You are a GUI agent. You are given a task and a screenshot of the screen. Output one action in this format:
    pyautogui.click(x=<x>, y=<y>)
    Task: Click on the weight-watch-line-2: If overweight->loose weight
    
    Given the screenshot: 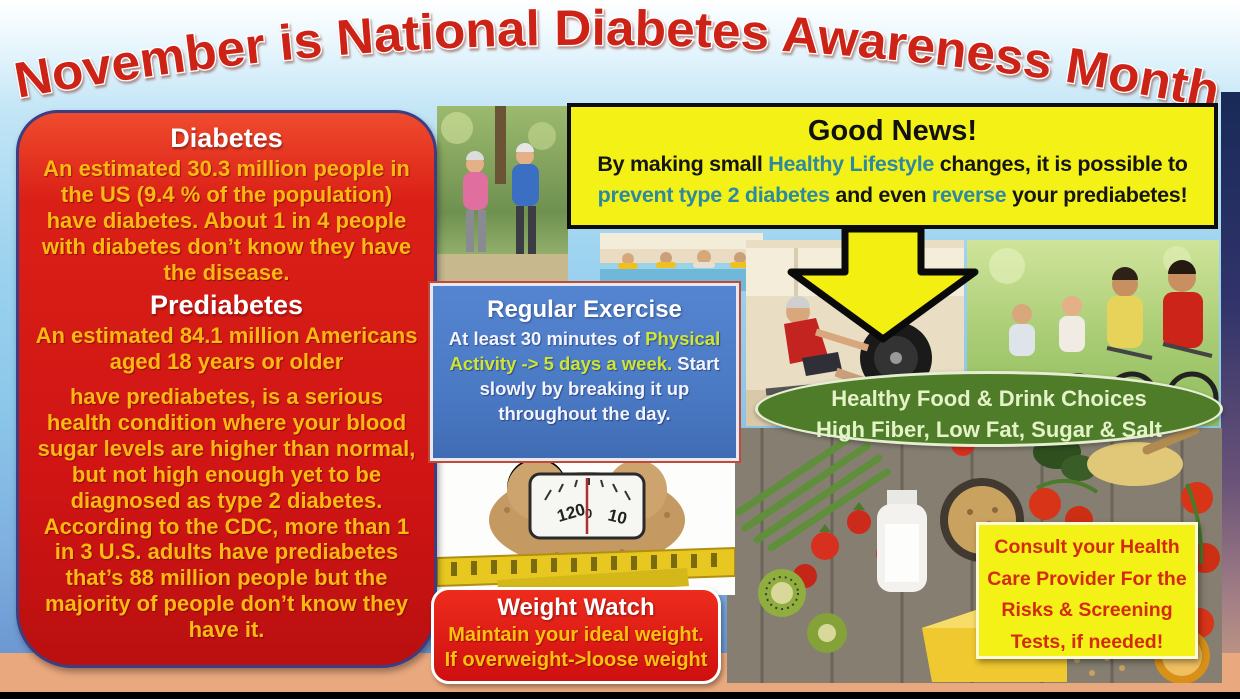 What is the action you would take?
    pyautogui.click(x=576, y=659)
    